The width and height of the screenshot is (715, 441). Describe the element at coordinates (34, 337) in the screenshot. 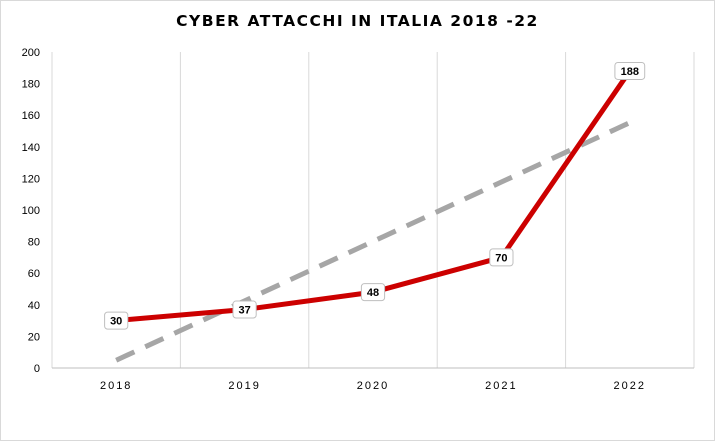

I see `y-tick-label: 20` at that location.